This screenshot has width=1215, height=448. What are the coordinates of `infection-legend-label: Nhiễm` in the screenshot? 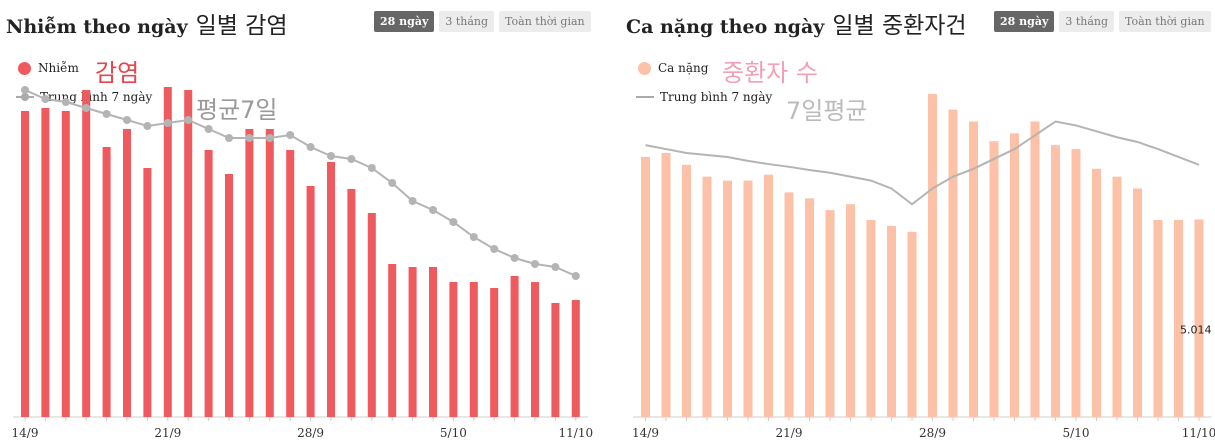 It's located at (58, 68).